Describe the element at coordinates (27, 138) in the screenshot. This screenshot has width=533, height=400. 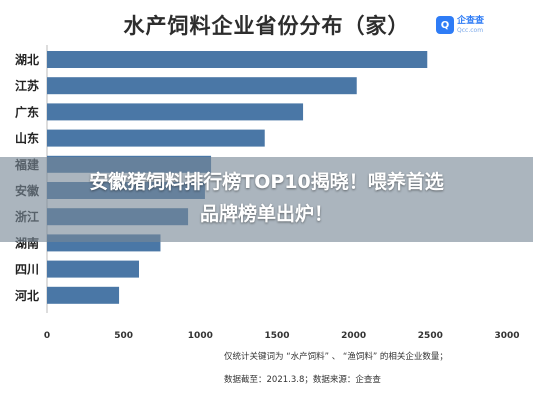
I see `category-label-4: 山东` at that location.